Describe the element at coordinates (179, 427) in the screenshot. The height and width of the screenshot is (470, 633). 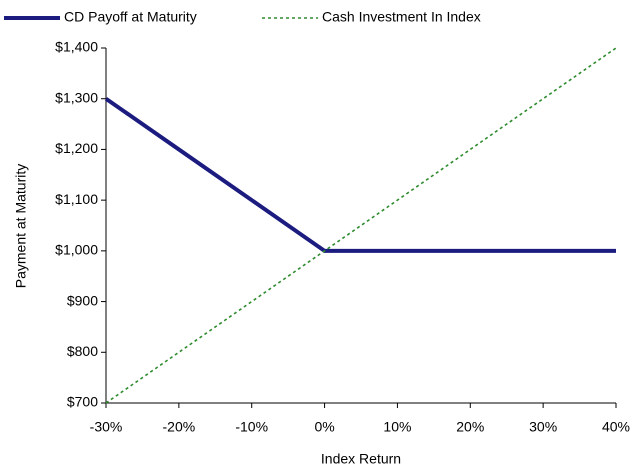
I see `x-tick-label: -20%` at that location.